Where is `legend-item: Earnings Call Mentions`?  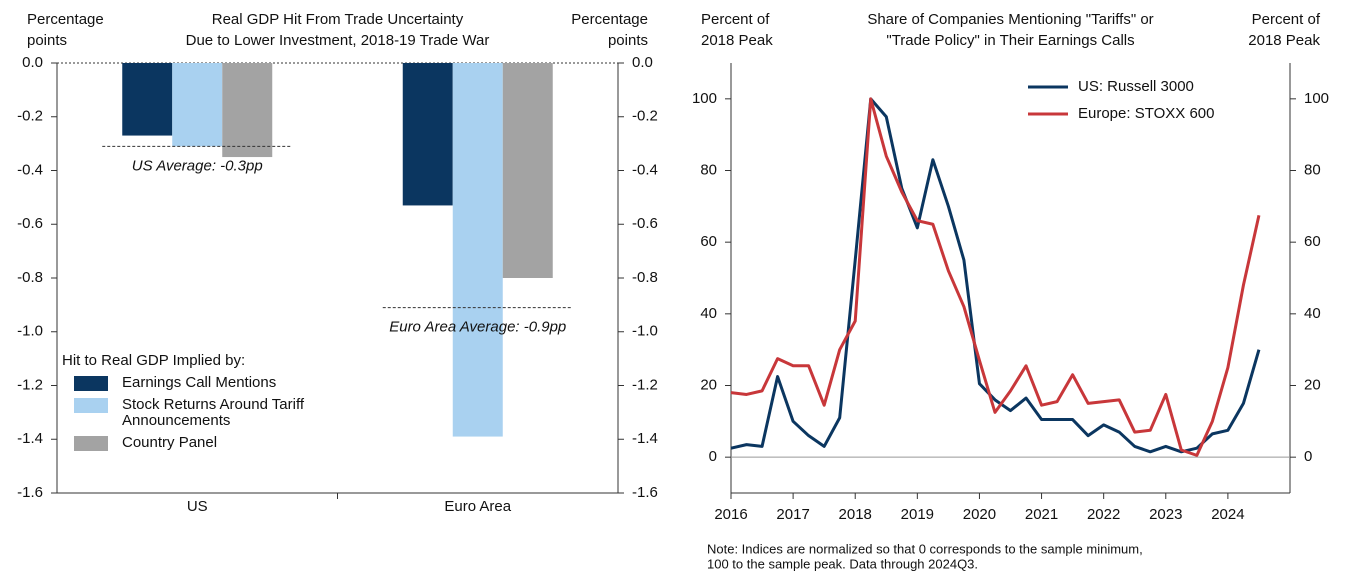
legend-item: Earnings Call Mentions is located at coordinates (212, 383).